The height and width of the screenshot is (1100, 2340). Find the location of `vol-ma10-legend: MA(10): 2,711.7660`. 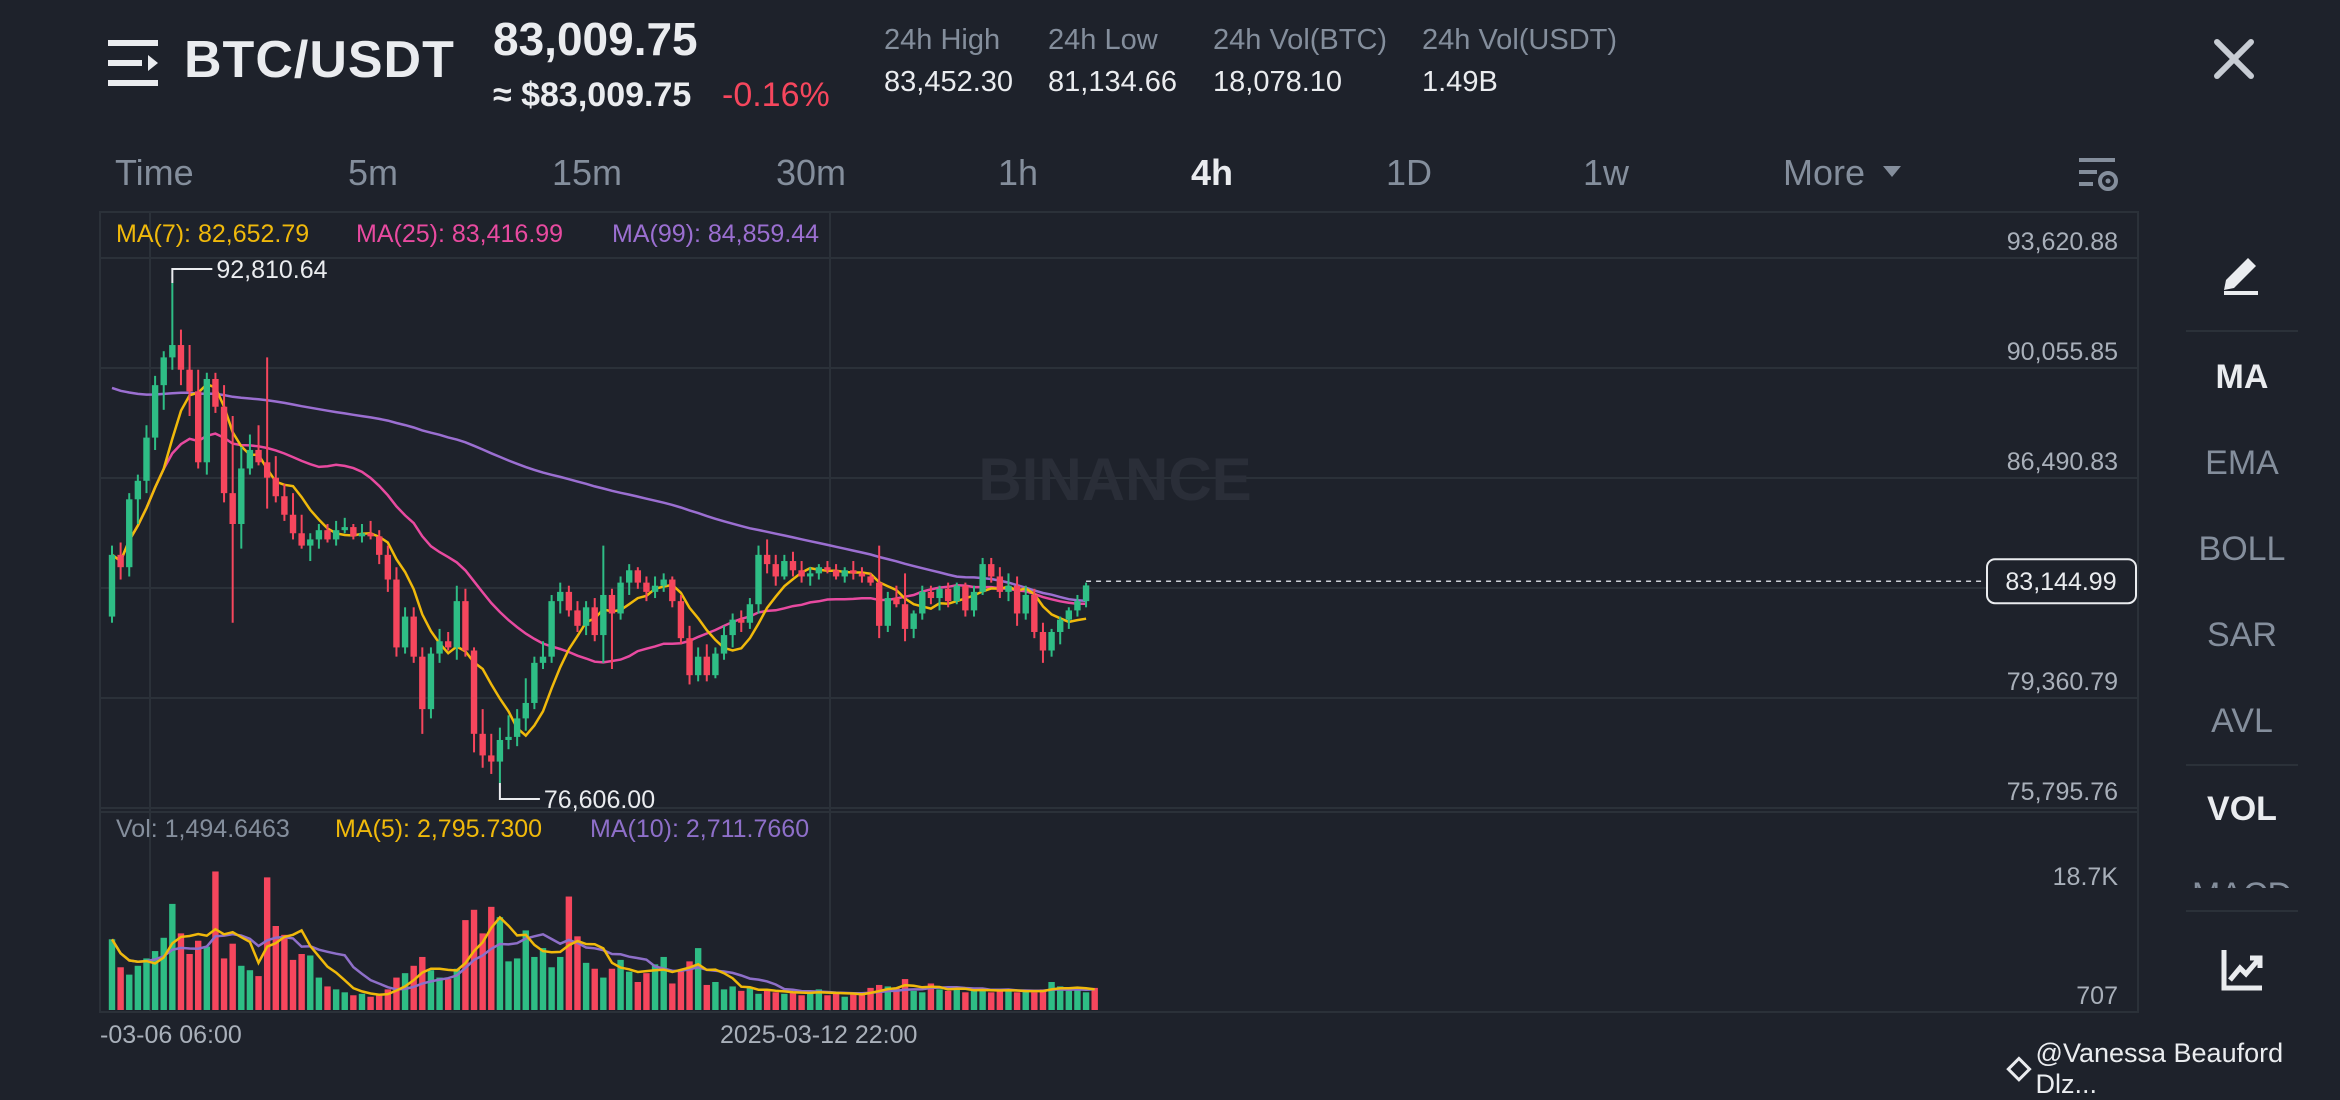

vol-ma10-legend: MA(10): 2,711.7660 is located at coordinates (699, 829).